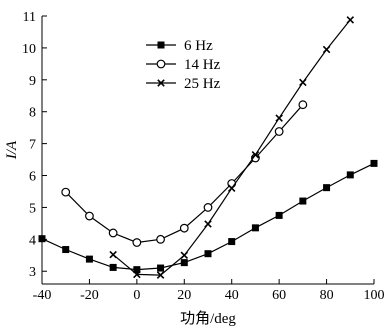 The height and width of the screenshot is (328, 388). I want to click on y-tick-label: 7, so click(32, 145).